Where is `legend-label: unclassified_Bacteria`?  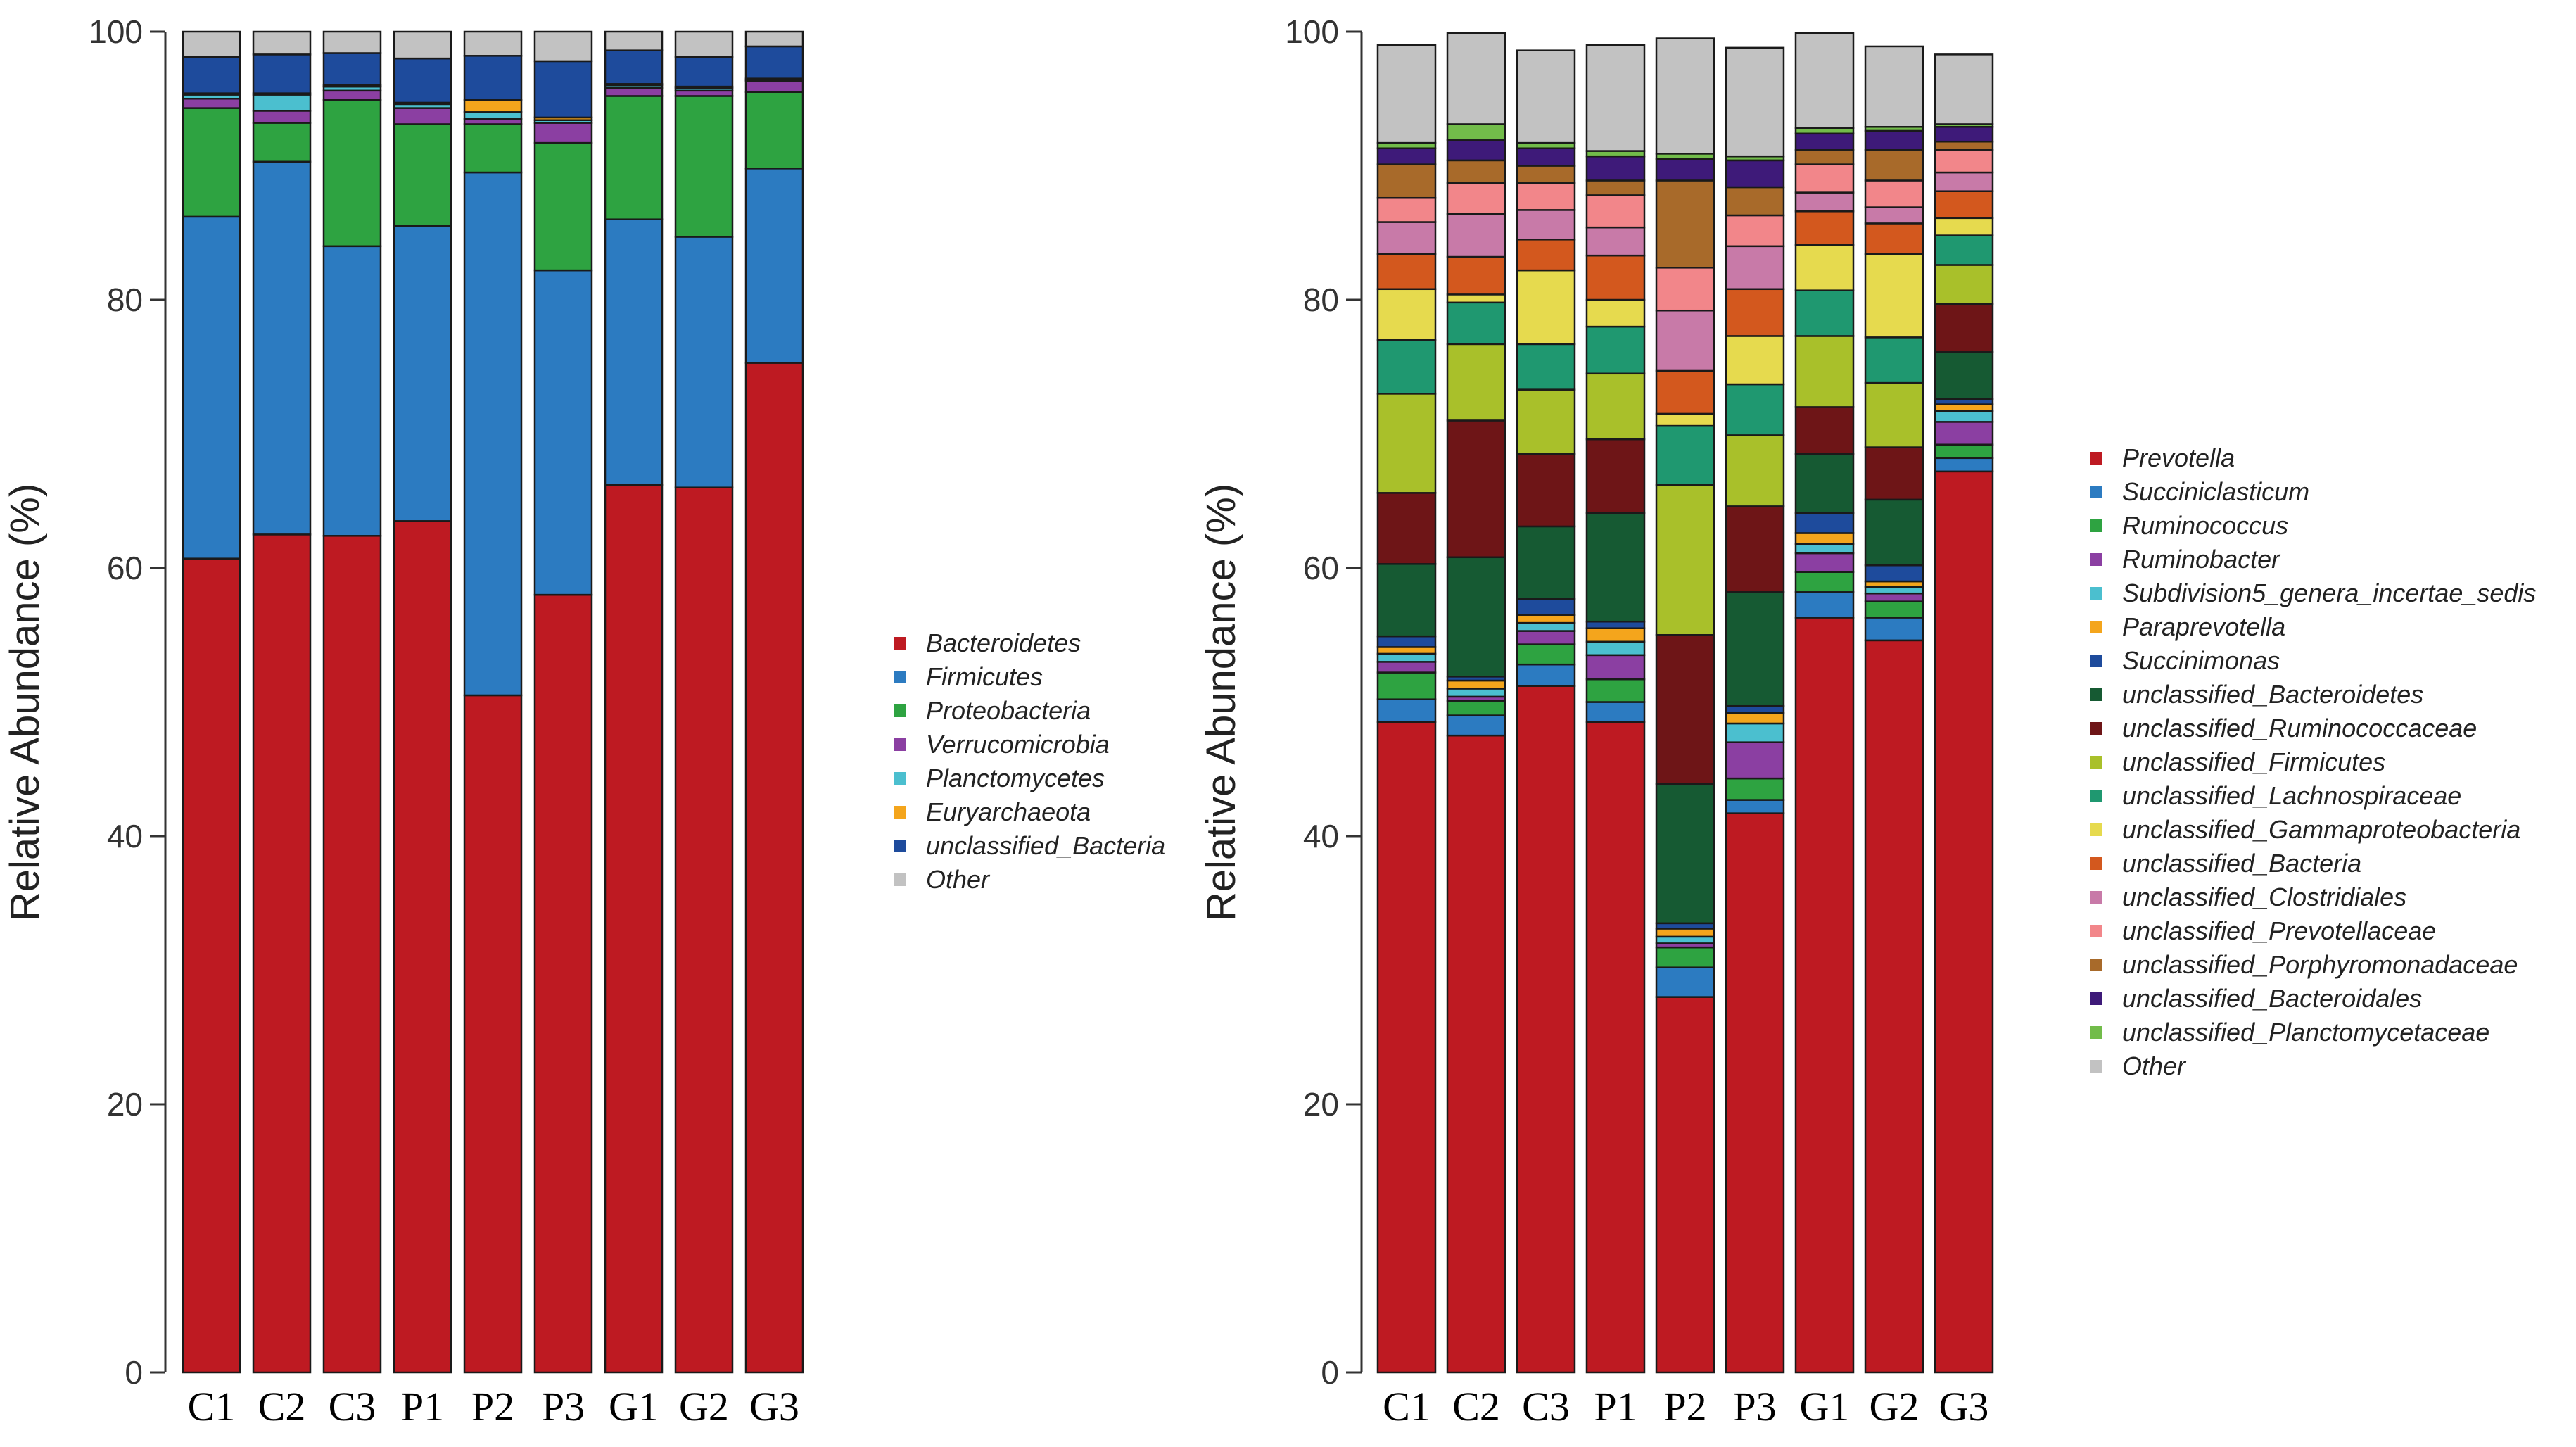 legend-label: unclassified_Bacteria is located at coordinates (2241, 864).